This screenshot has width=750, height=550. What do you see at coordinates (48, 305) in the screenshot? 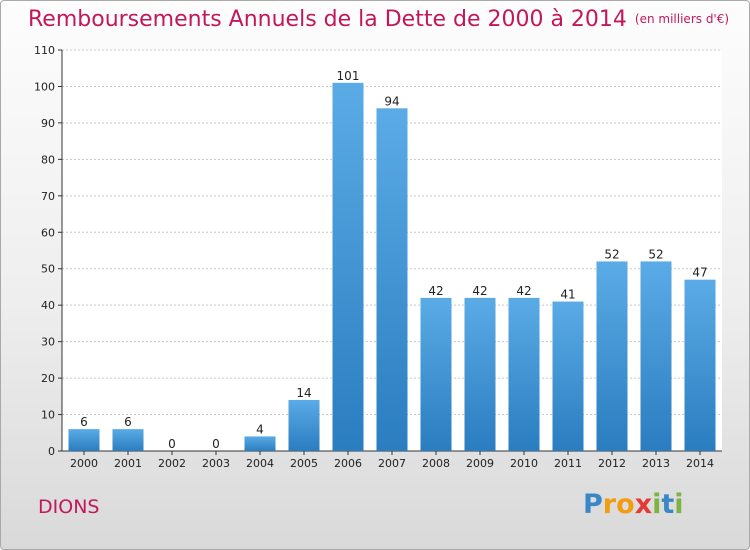
I see `y-tick-label: 40` at bounding box center [48, 305].